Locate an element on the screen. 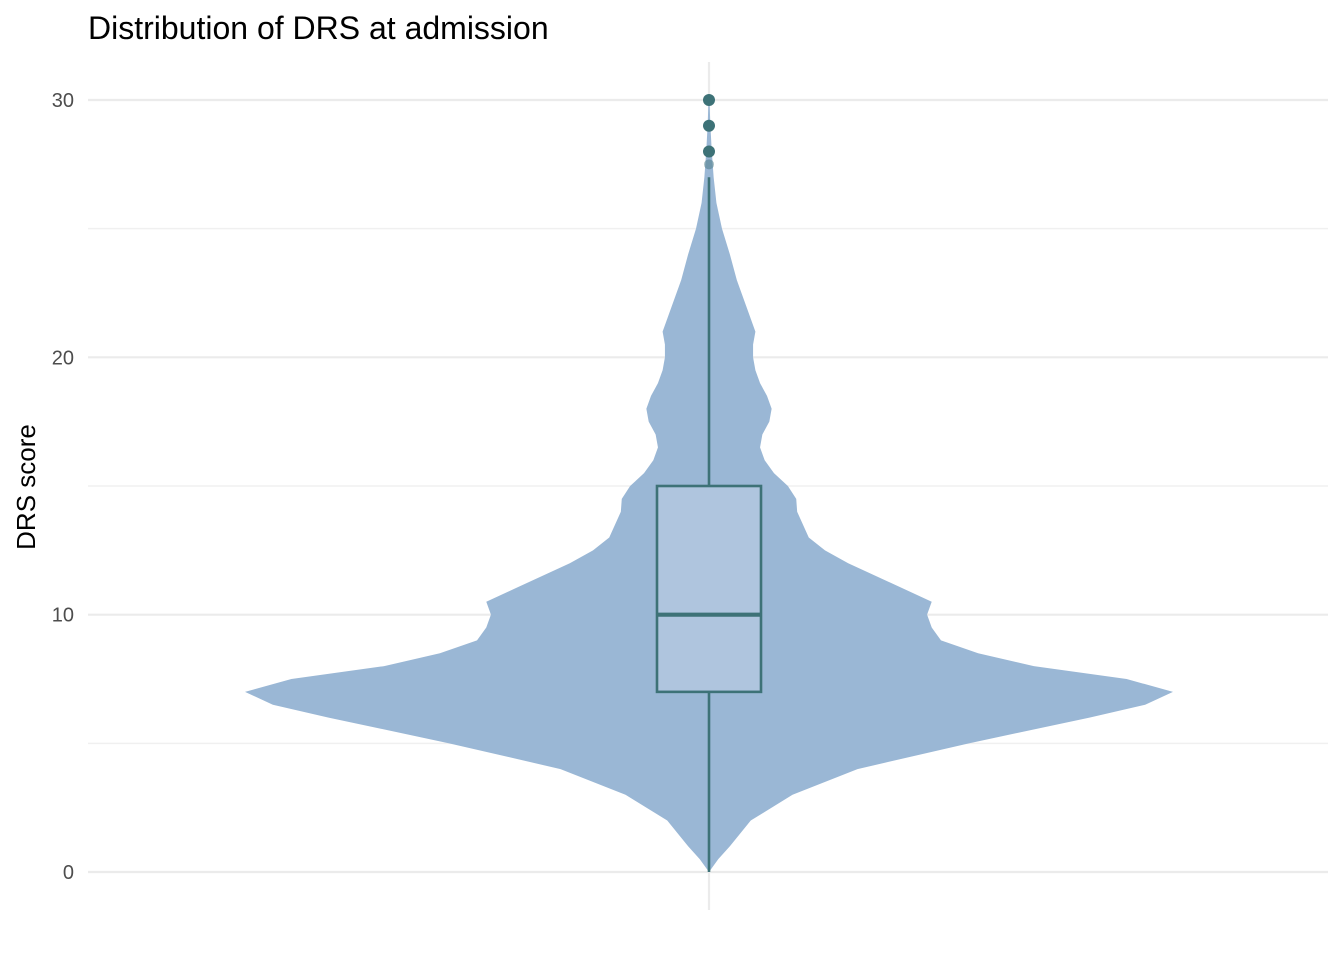  y-tick-label: 30 is located at coordinates (63, 101).